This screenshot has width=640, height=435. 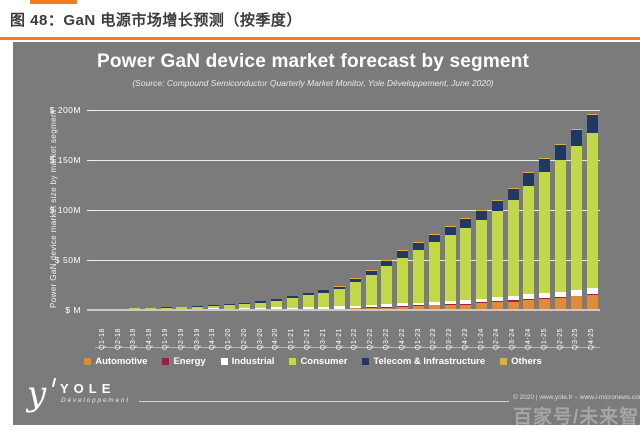 I want to click on x-tick-label: Q1-23, so click(x=418, y=339).